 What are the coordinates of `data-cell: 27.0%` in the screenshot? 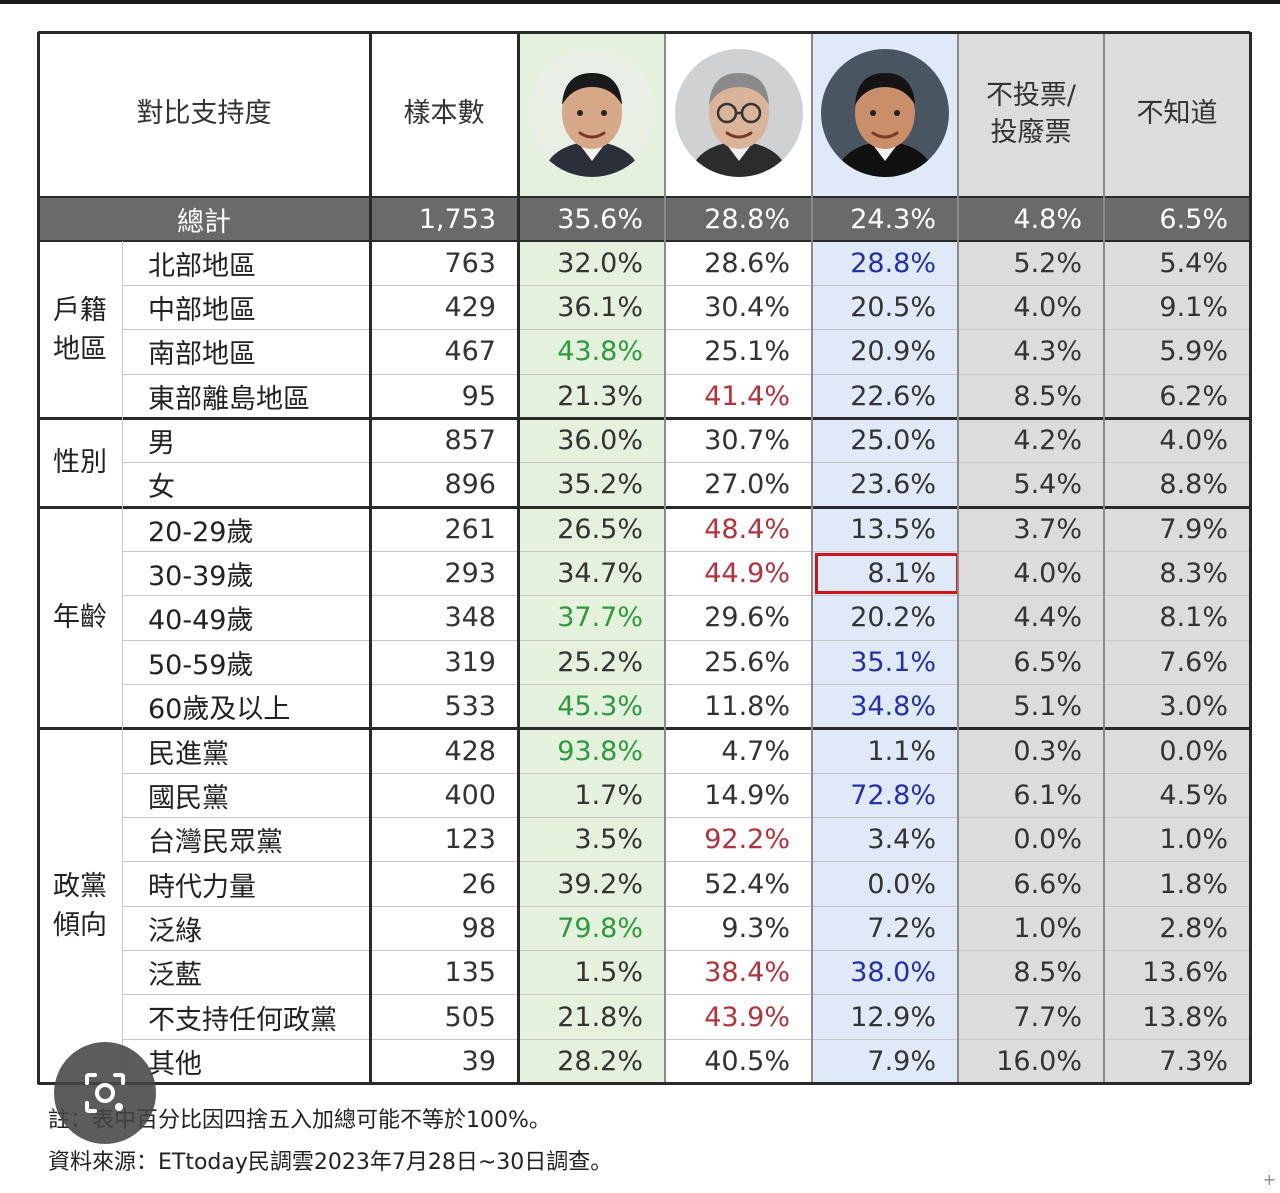 It's located at (747, 485).